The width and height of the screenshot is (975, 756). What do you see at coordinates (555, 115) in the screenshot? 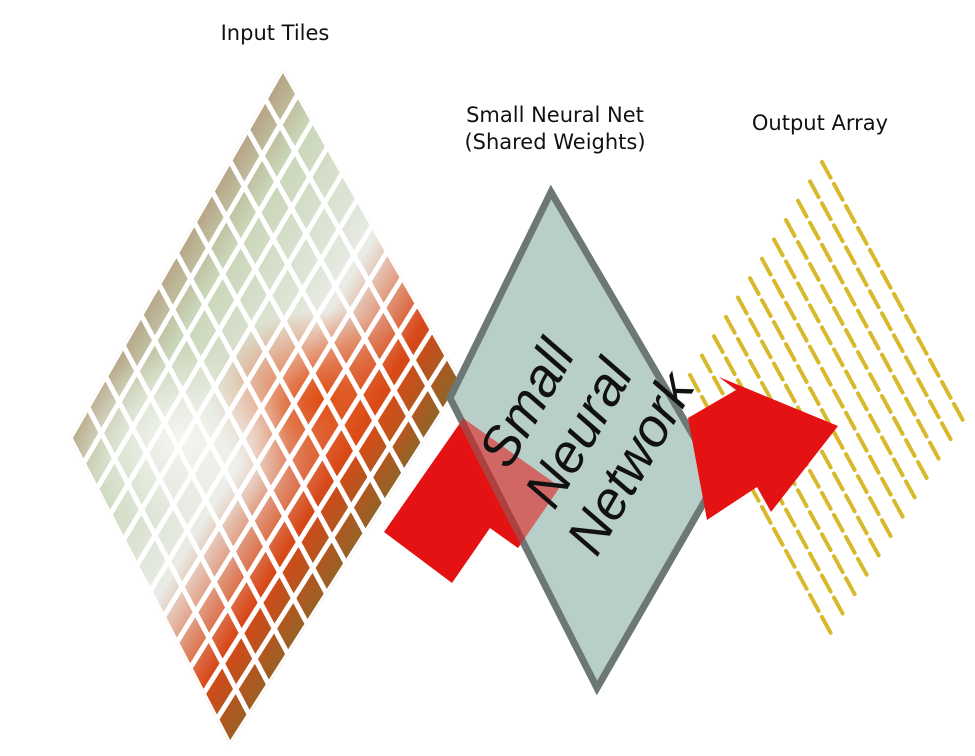
I see `small-neural-net-title-line1: Small Neural Net` at bounding box center [555, 115].